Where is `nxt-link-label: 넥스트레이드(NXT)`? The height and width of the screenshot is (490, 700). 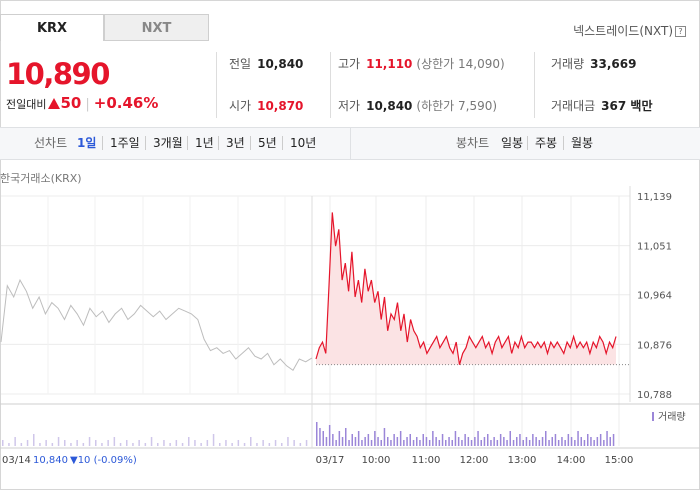 nxt-link-label: 넥스트레이드(NXT) is located at coordinates (623, 31).